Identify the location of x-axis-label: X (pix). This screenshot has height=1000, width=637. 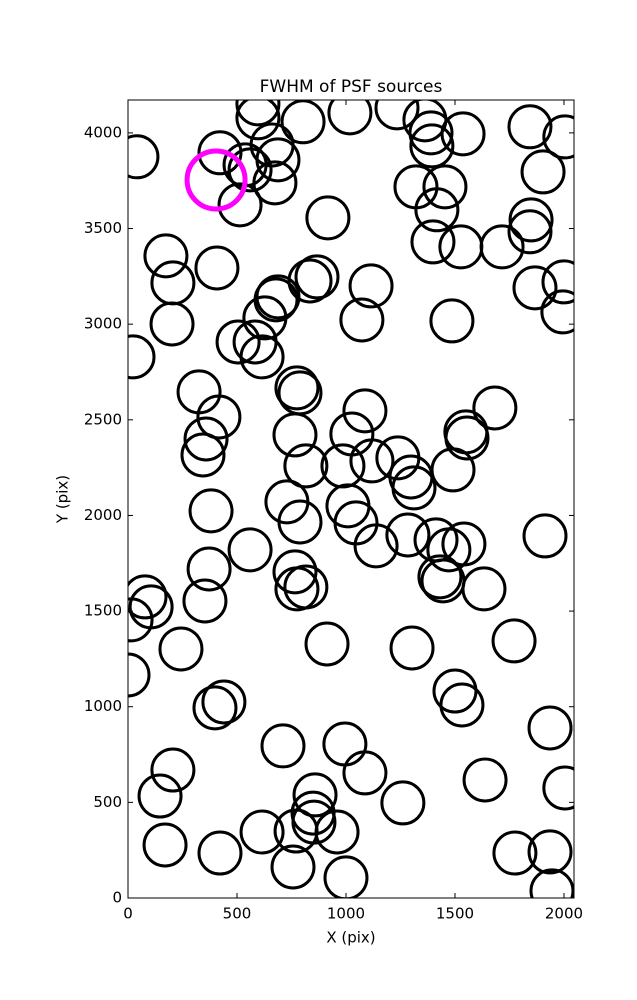
(350, 938).